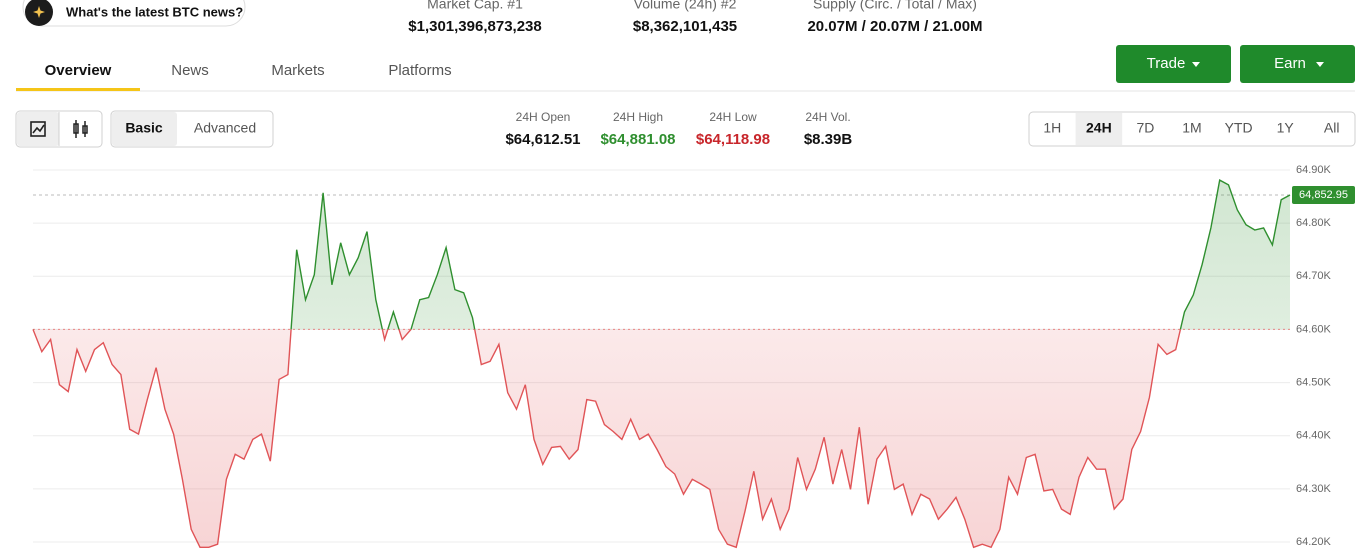 The height and width of the screenshot is (550, 1370). I want to click on y-tick-label: 64.50K, so click(1314, 382).